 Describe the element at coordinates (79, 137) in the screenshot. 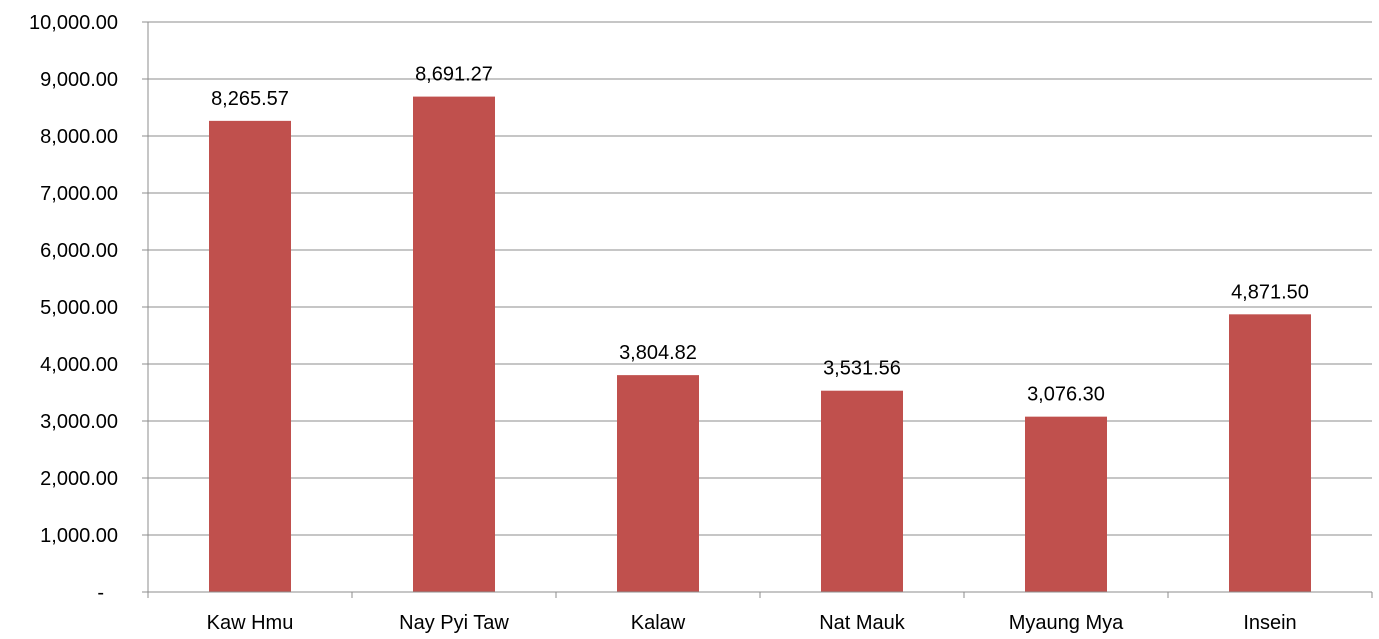

I see `y-tick-label: 8,000.00` at that location.